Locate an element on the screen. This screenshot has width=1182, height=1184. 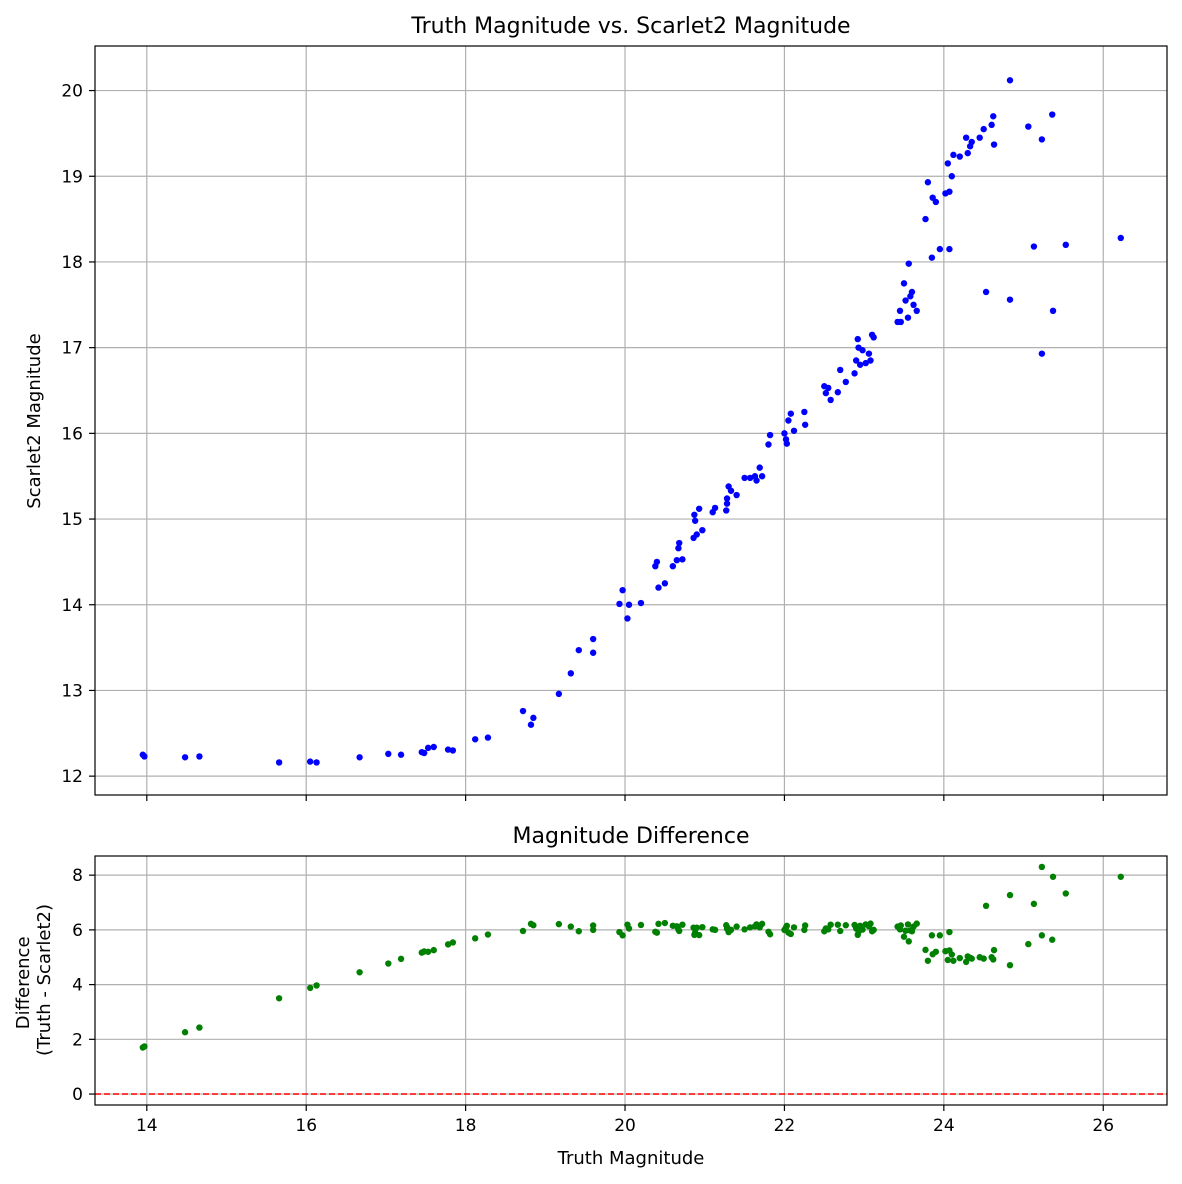
y-tick-label: 19 is located at coordinates (72, 177).